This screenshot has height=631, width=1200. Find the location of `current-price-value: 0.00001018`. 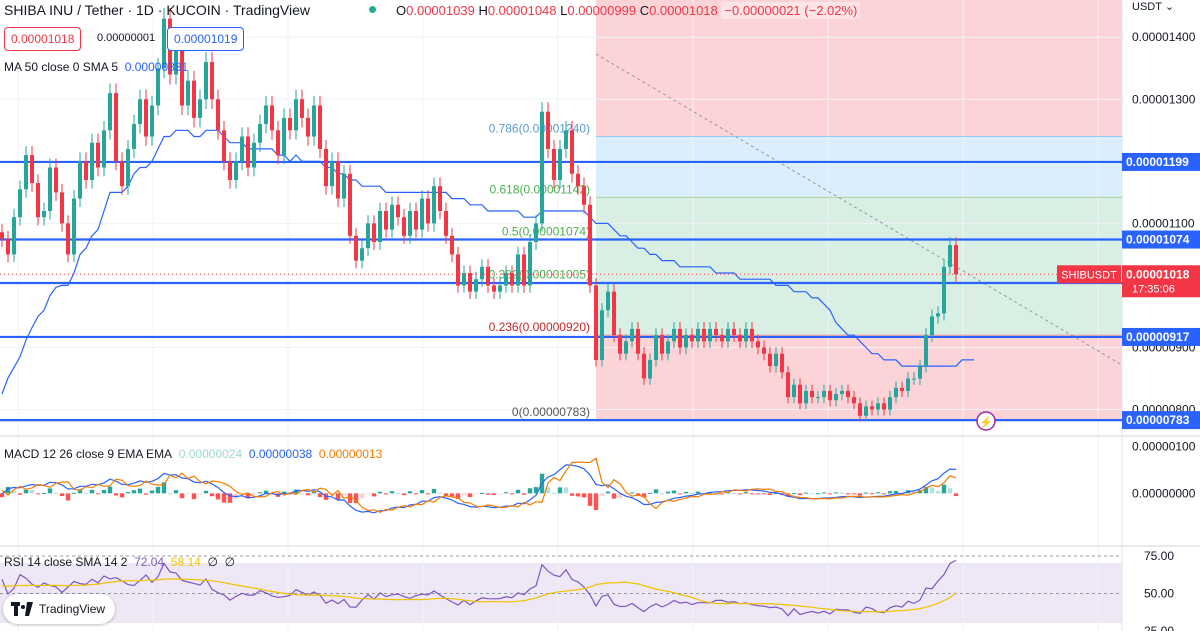

current-price-value: 0.00001018 is located at coordinates (1158, 274).